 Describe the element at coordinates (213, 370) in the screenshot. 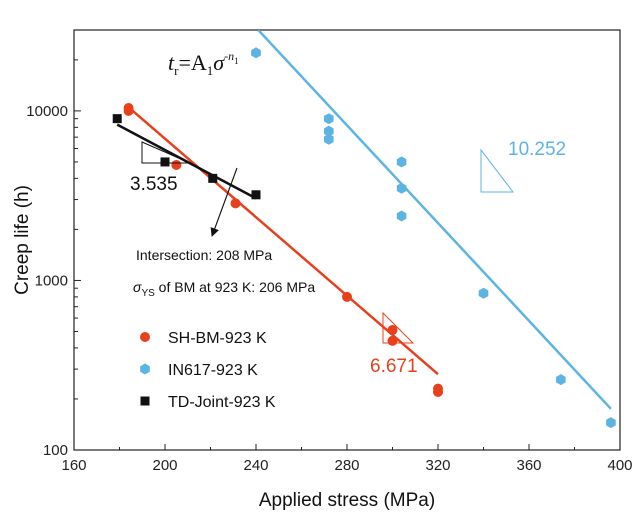

I see `legend-label-in617-923-k: IN617-923 K` at that location.